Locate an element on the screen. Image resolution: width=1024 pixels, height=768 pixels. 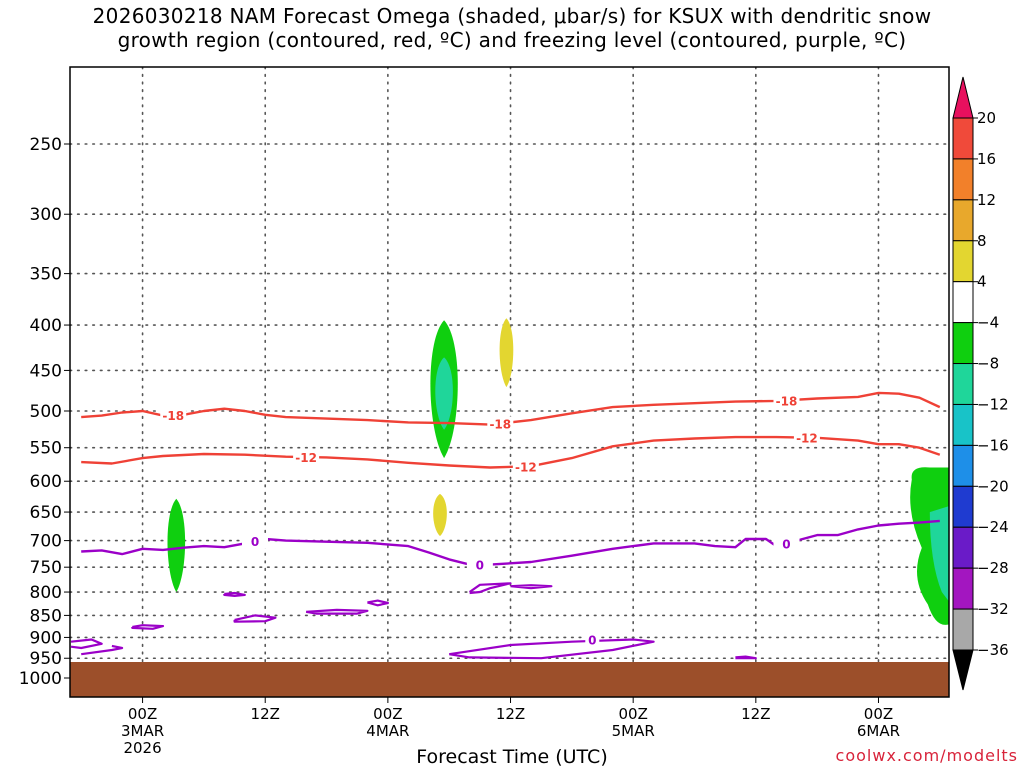
y-tick-label-1000: 1000 is located at coordinates (40, 679).